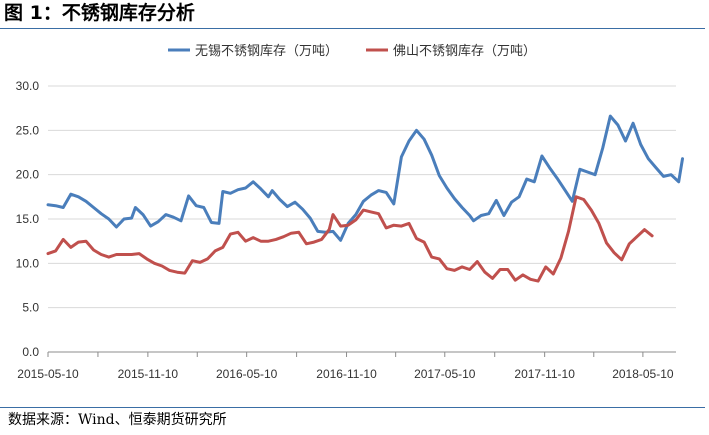  I want to click on y-tick-label: 10.0, so click(28, 263).